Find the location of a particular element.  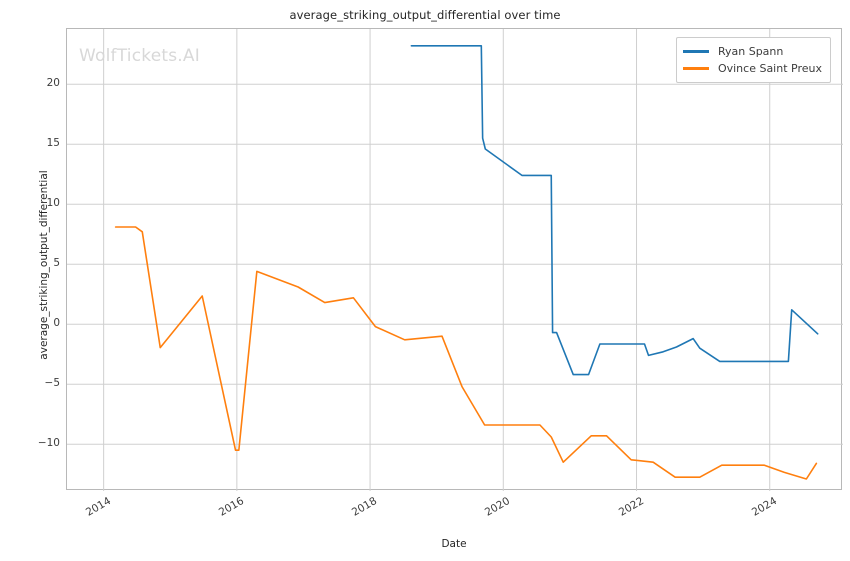

legend-label: Ryan Spann is located at coordinates (750, 51).